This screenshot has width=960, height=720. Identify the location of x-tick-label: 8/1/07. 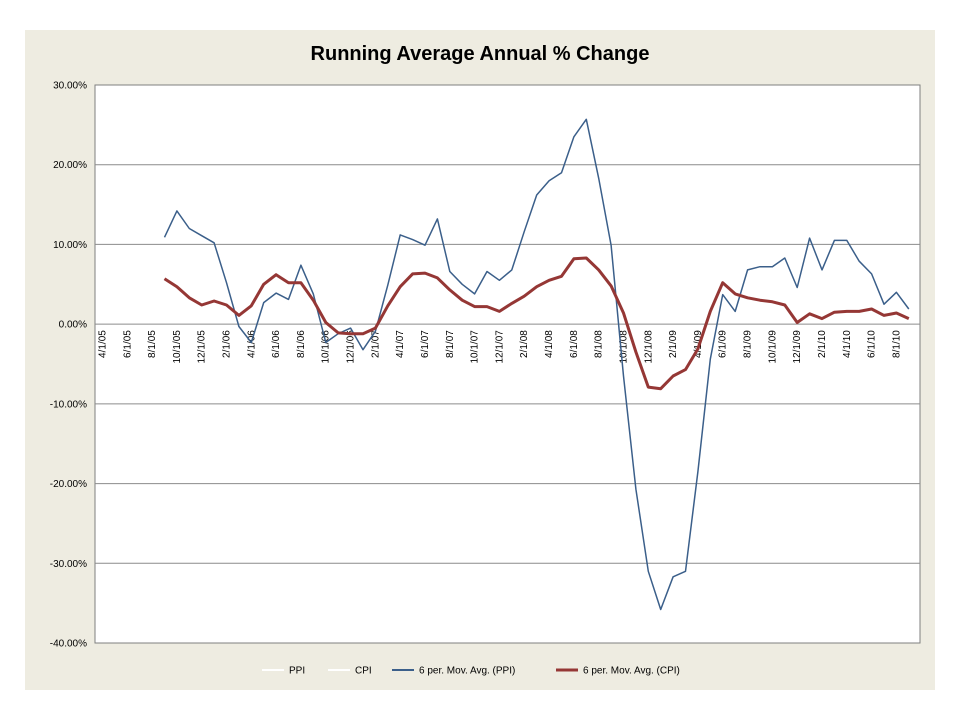
(450, 344).